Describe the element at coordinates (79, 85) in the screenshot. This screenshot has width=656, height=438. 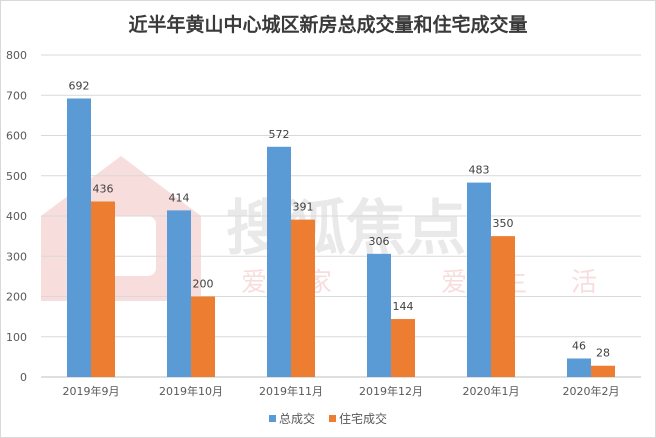
I see `data-label: 692` at that location.